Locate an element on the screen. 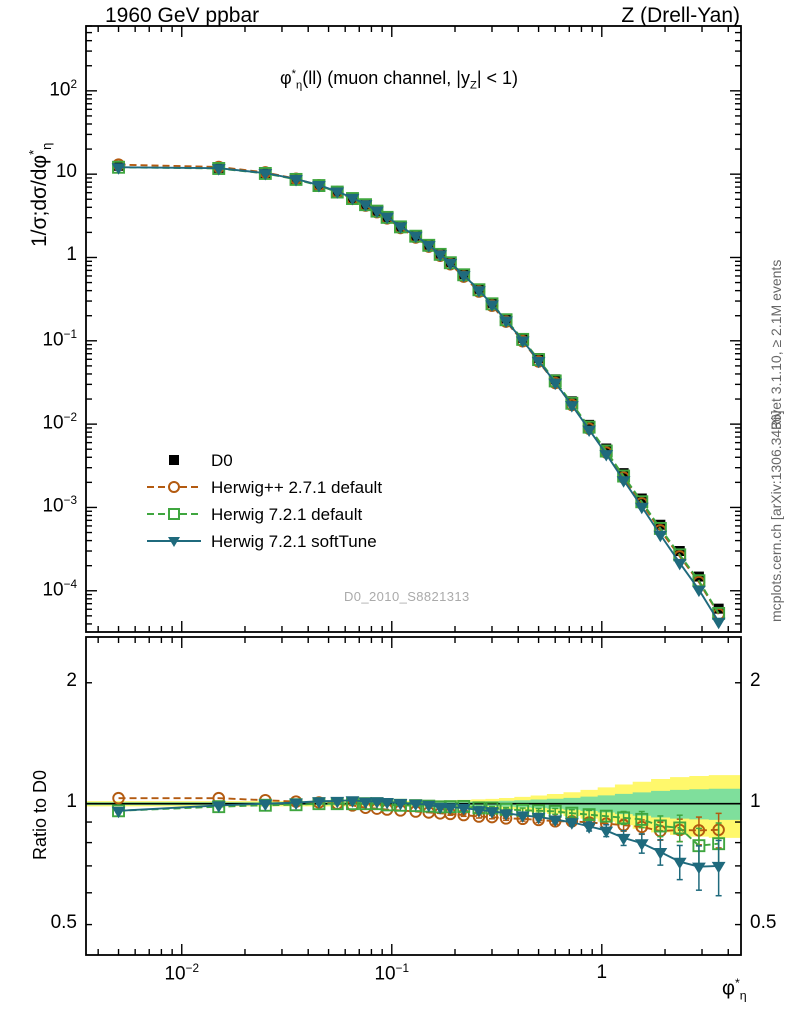 The image size is (786, 1024). y-tick-label-ratio-right-0: 2 is located at coordinates (755, 680).